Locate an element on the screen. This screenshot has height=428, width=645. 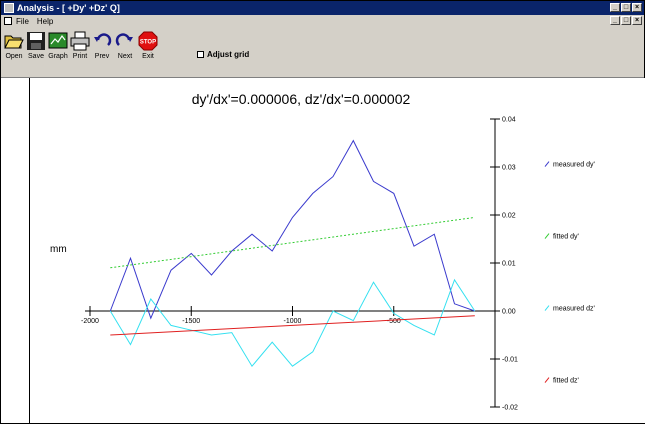
menu-file: File is located at coordinates (22, 21).